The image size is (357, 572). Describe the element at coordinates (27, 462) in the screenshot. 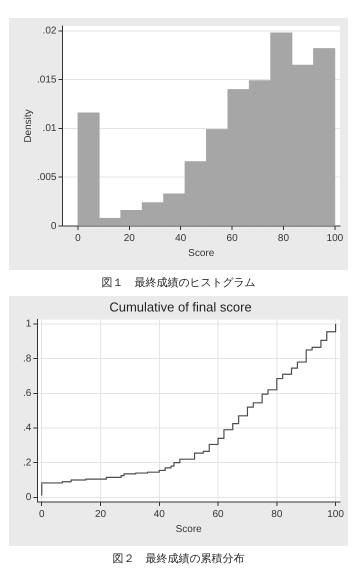

I see `y-tick-label: .2` at that location.